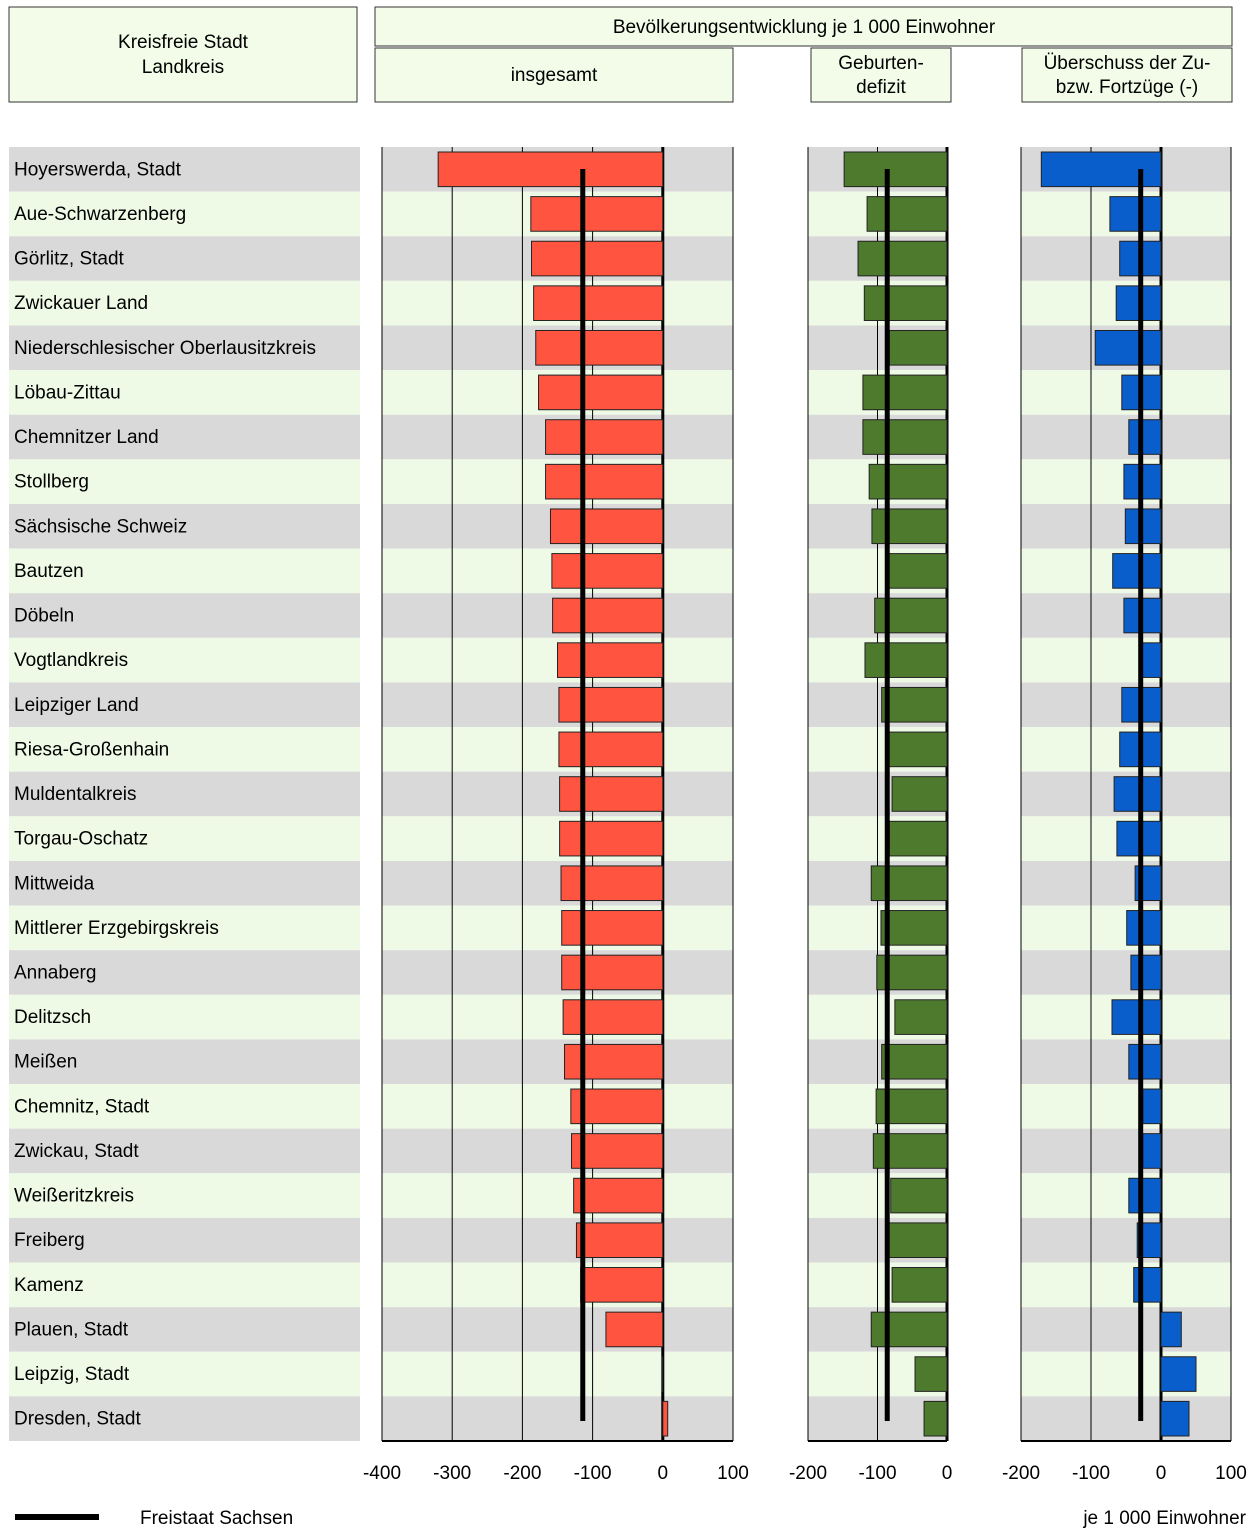  I want to click on legend-label: Freistaat Sachsen, so click(216, 1518).